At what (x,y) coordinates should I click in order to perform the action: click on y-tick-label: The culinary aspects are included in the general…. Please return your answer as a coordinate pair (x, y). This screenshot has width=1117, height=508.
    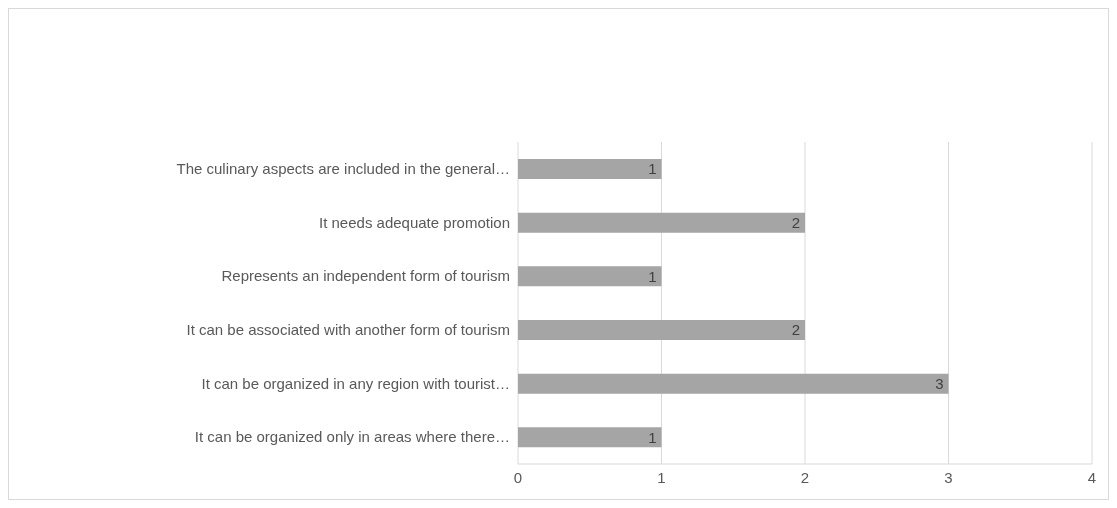
    Looking at the image, I should click on (343, 169).